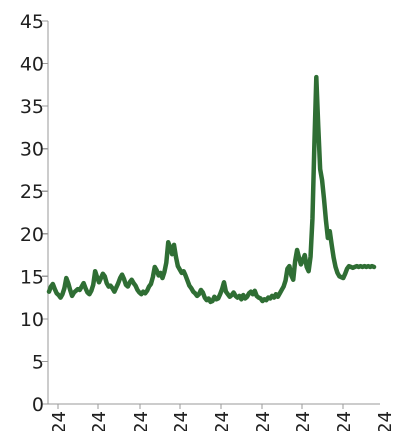 Image resolution: width=418 pixels, height=431 pixels. I want to click on y-axis-ticks: 0 5 10 15 20 25 30 35 40 45, so click(34, 213).